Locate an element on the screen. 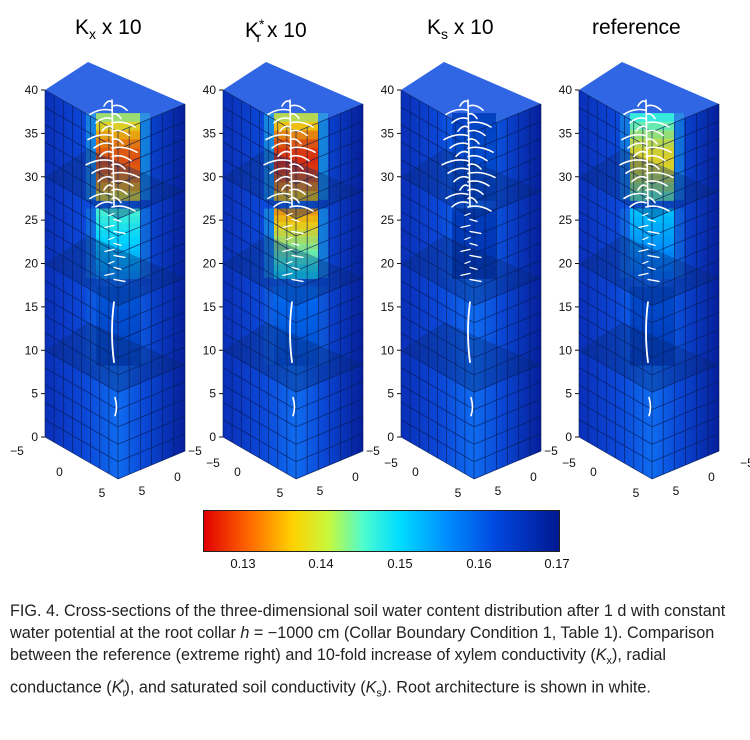 The width and height of the screenshot is (750, 740). panel-title-ks: Ks x 10 is located at coordinates (460, 29).